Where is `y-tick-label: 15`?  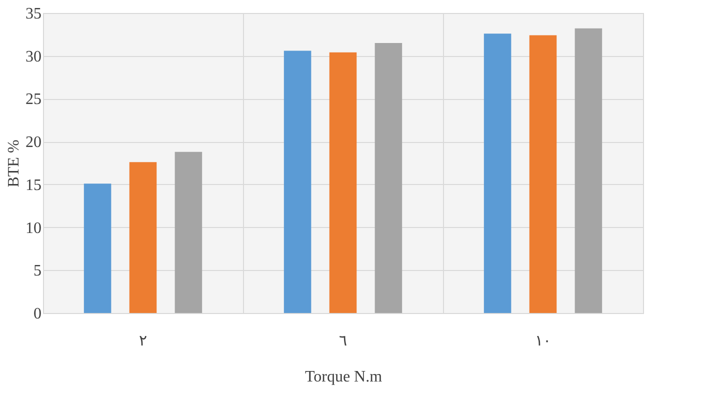
y-tick-label: 15 is located at coordinates (34, 185).